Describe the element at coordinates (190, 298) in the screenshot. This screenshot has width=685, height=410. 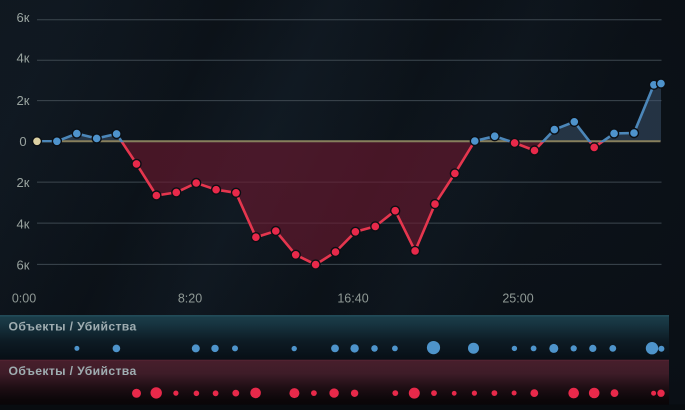
I see `svg-text: 8:20` at that location.